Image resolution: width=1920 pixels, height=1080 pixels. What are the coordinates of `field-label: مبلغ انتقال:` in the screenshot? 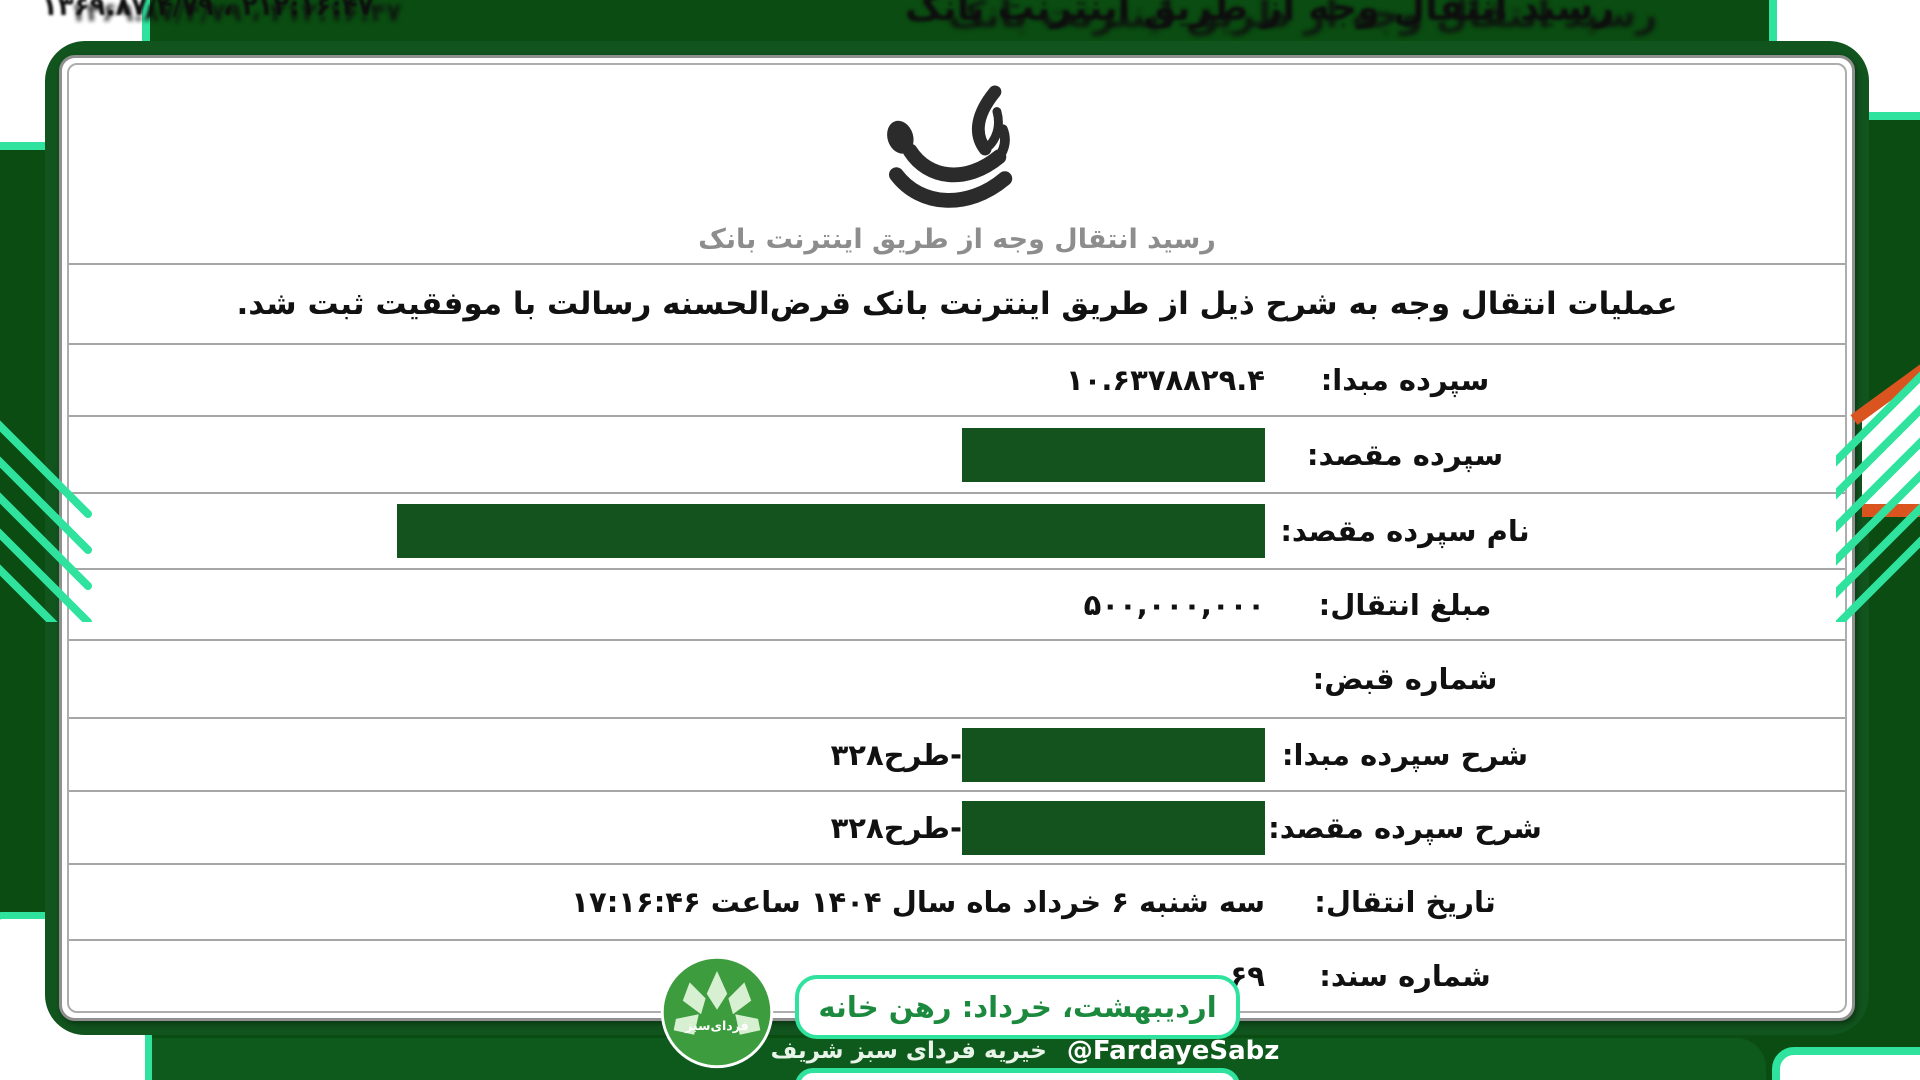 It's located at (1405, 604).